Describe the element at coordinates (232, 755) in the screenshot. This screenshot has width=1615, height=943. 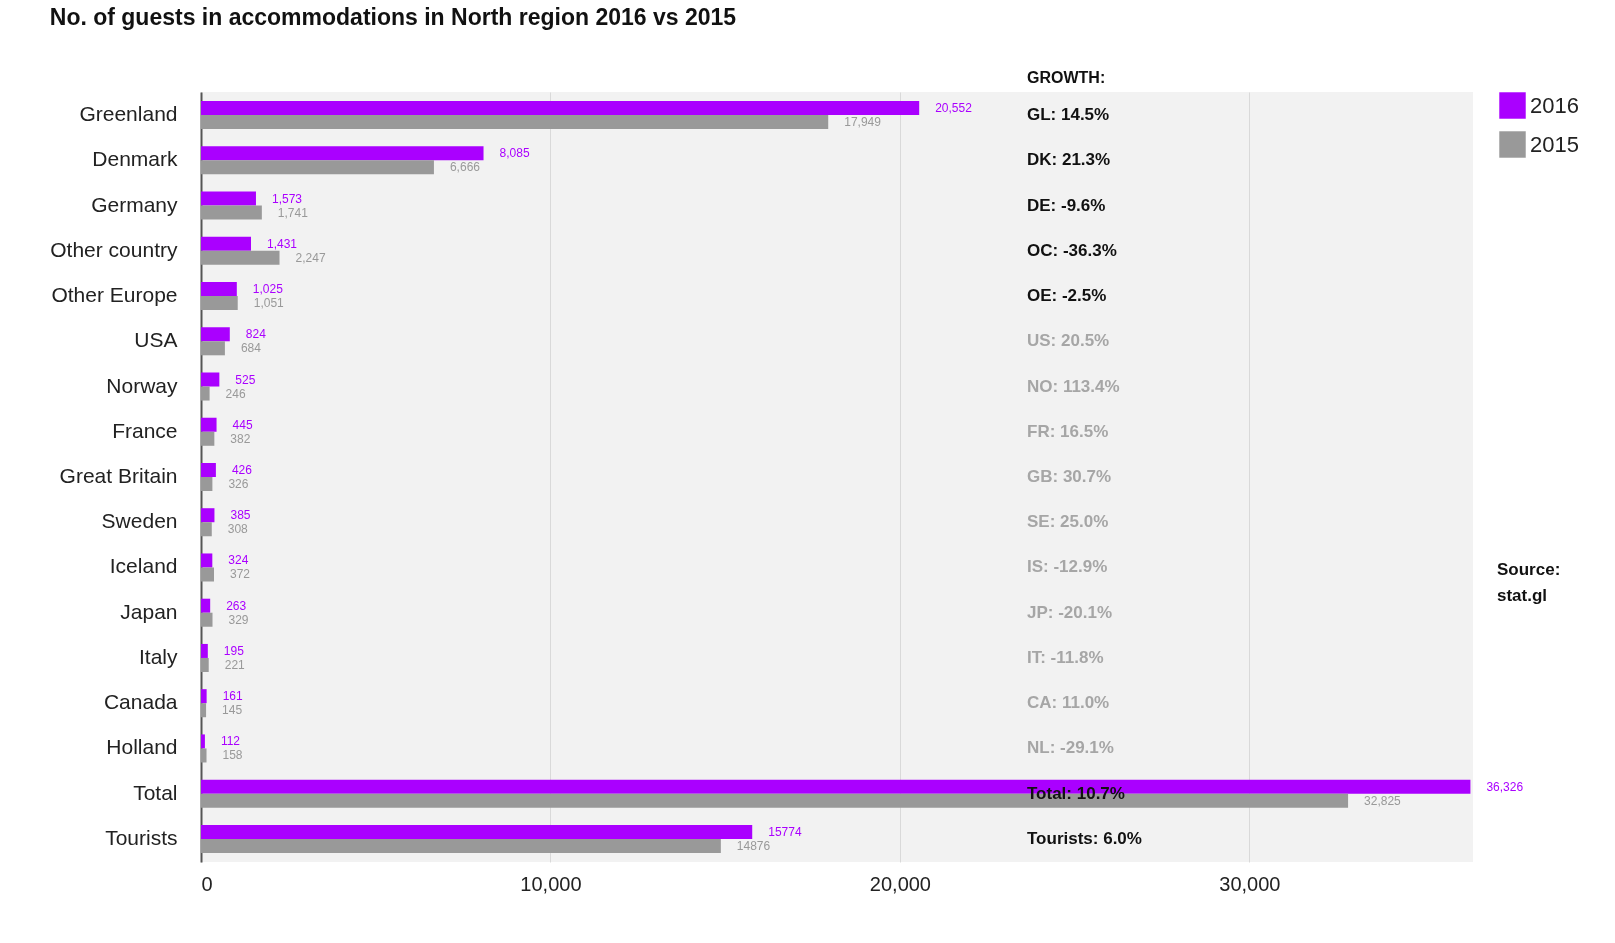
I see `data-label: 158` at that location.